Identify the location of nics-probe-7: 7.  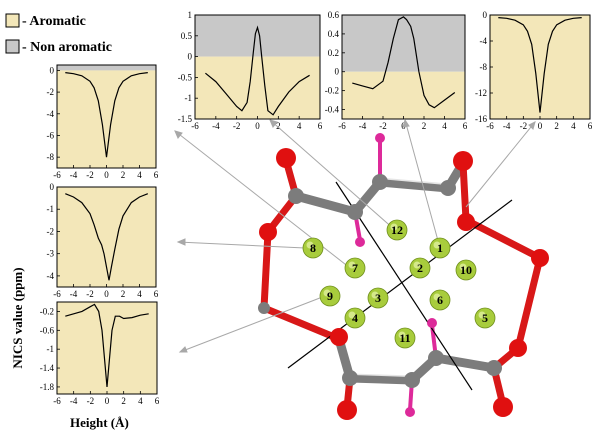
(355, 268).